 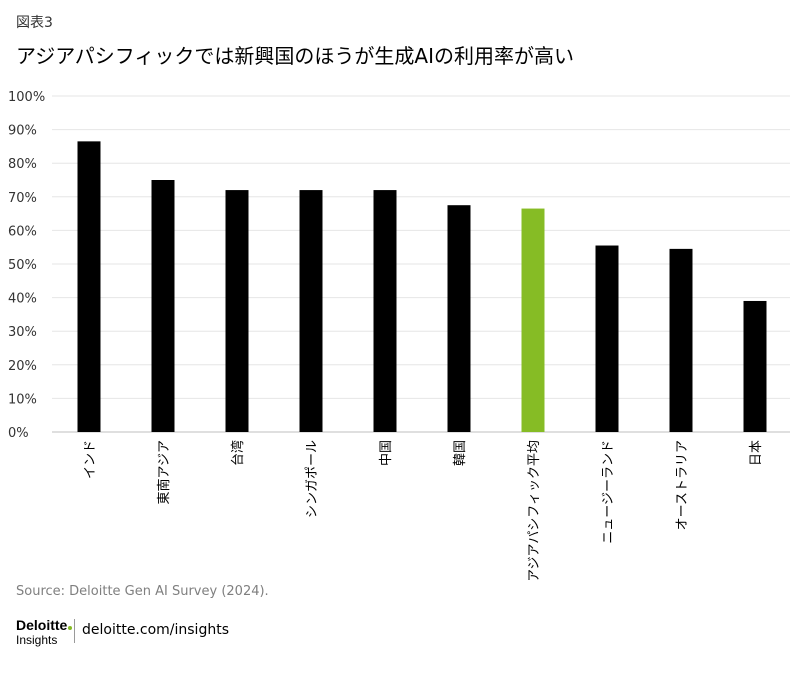 What do you see at coordinates (534, 510) in the screenshot?
I see `category-label: アジアパシフィック平均` at bounding box center [534, 510].